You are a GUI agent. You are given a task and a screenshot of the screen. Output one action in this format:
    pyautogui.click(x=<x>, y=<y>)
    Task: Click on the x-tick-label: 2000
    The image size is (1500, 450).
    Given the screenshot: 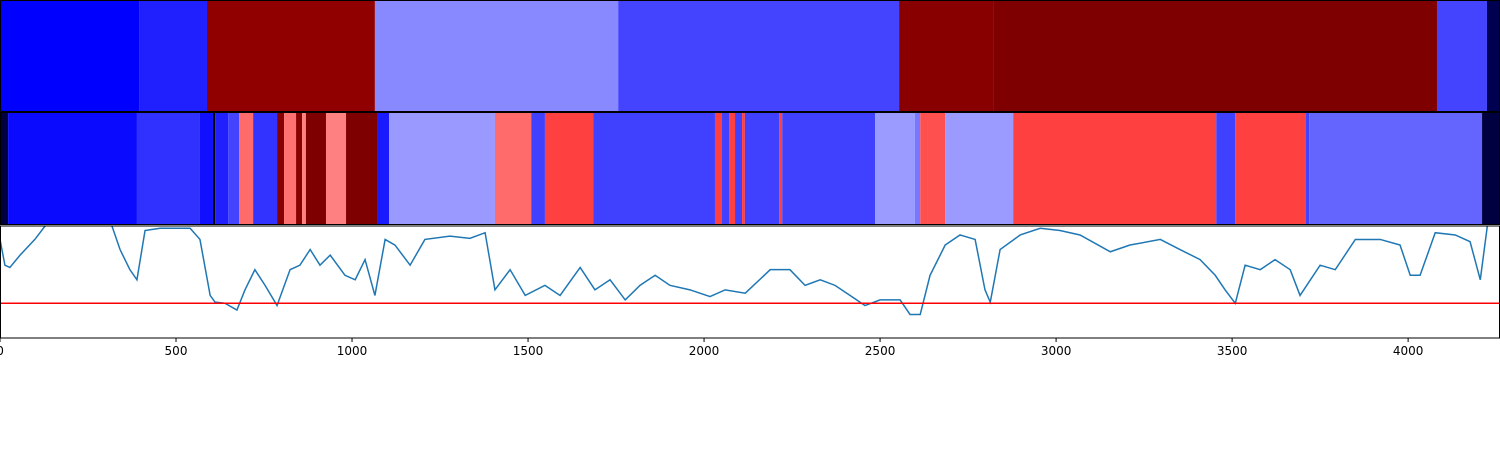 What is the action you would take?
    pyautogui.click(x=704, y=351)
    